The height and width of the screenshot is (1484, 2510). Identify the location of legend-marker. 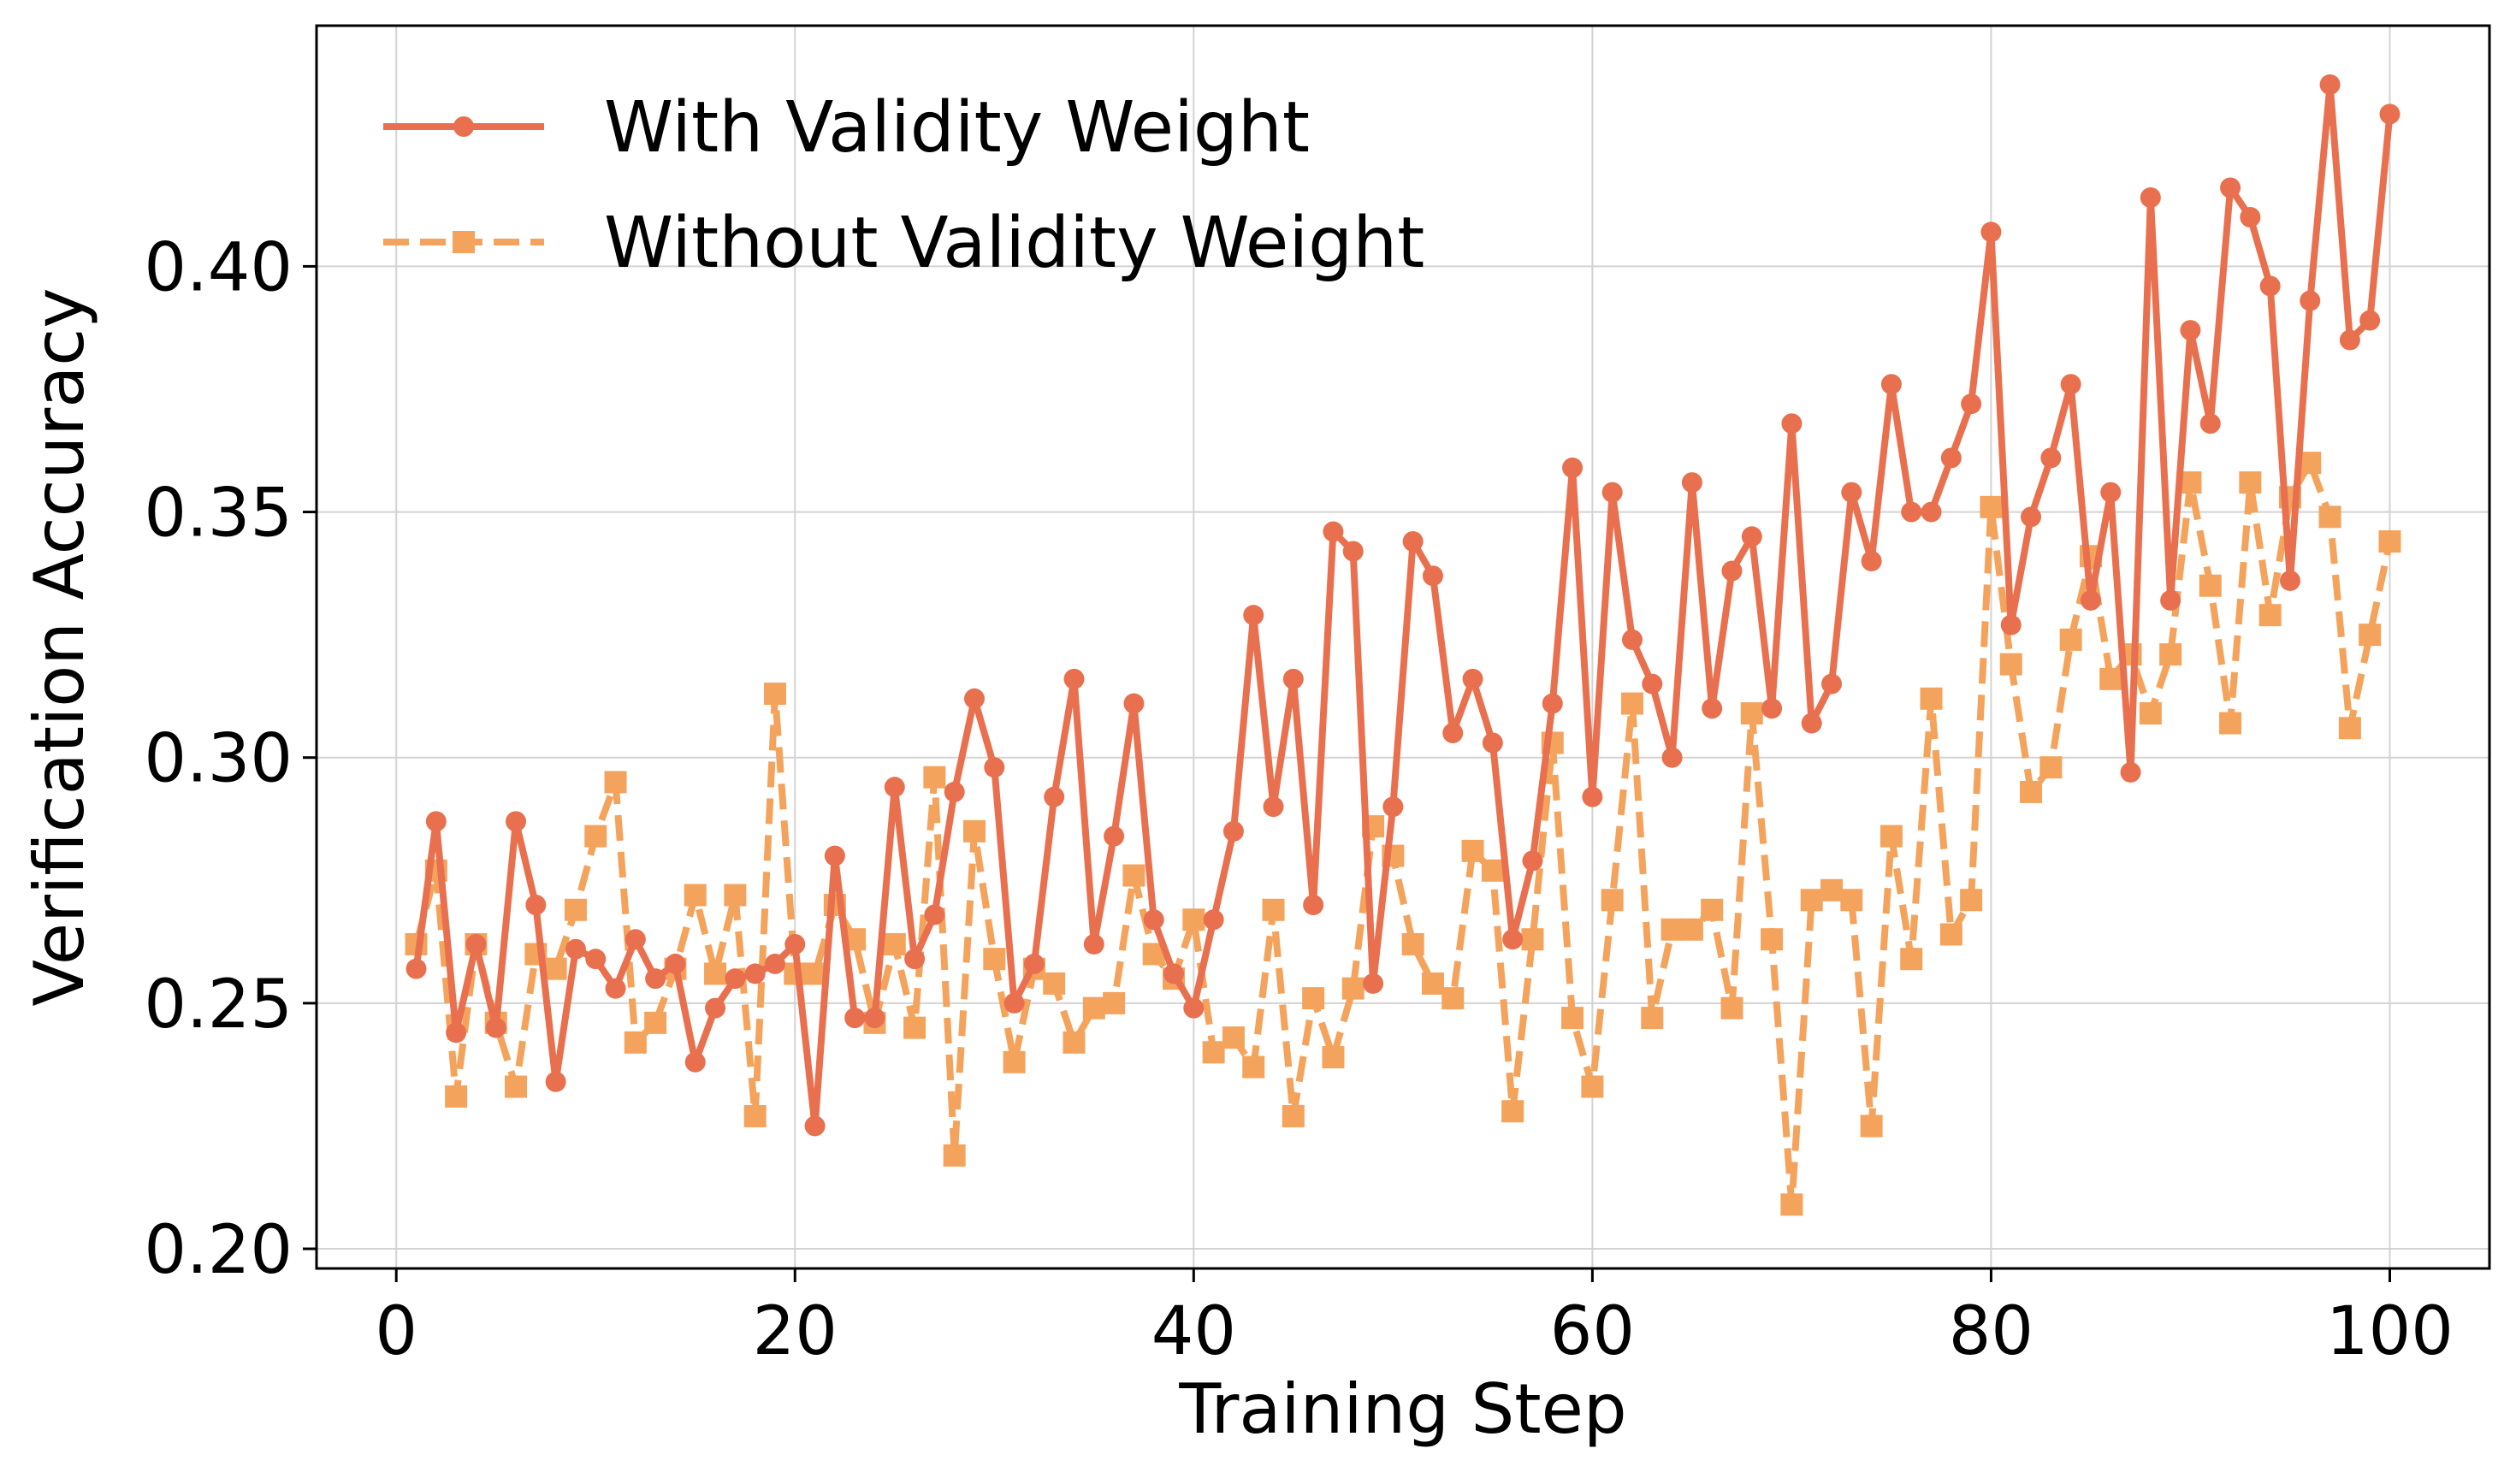
(464, 242).